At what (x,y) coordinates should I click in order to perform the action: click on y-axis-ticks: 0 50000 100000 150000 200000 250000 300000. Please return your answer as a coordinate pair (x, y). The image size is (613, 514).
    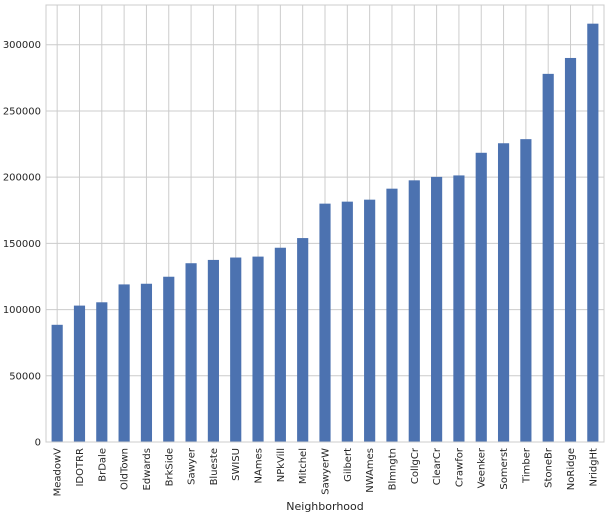
    Looking at the image, I should click on (22, 244).